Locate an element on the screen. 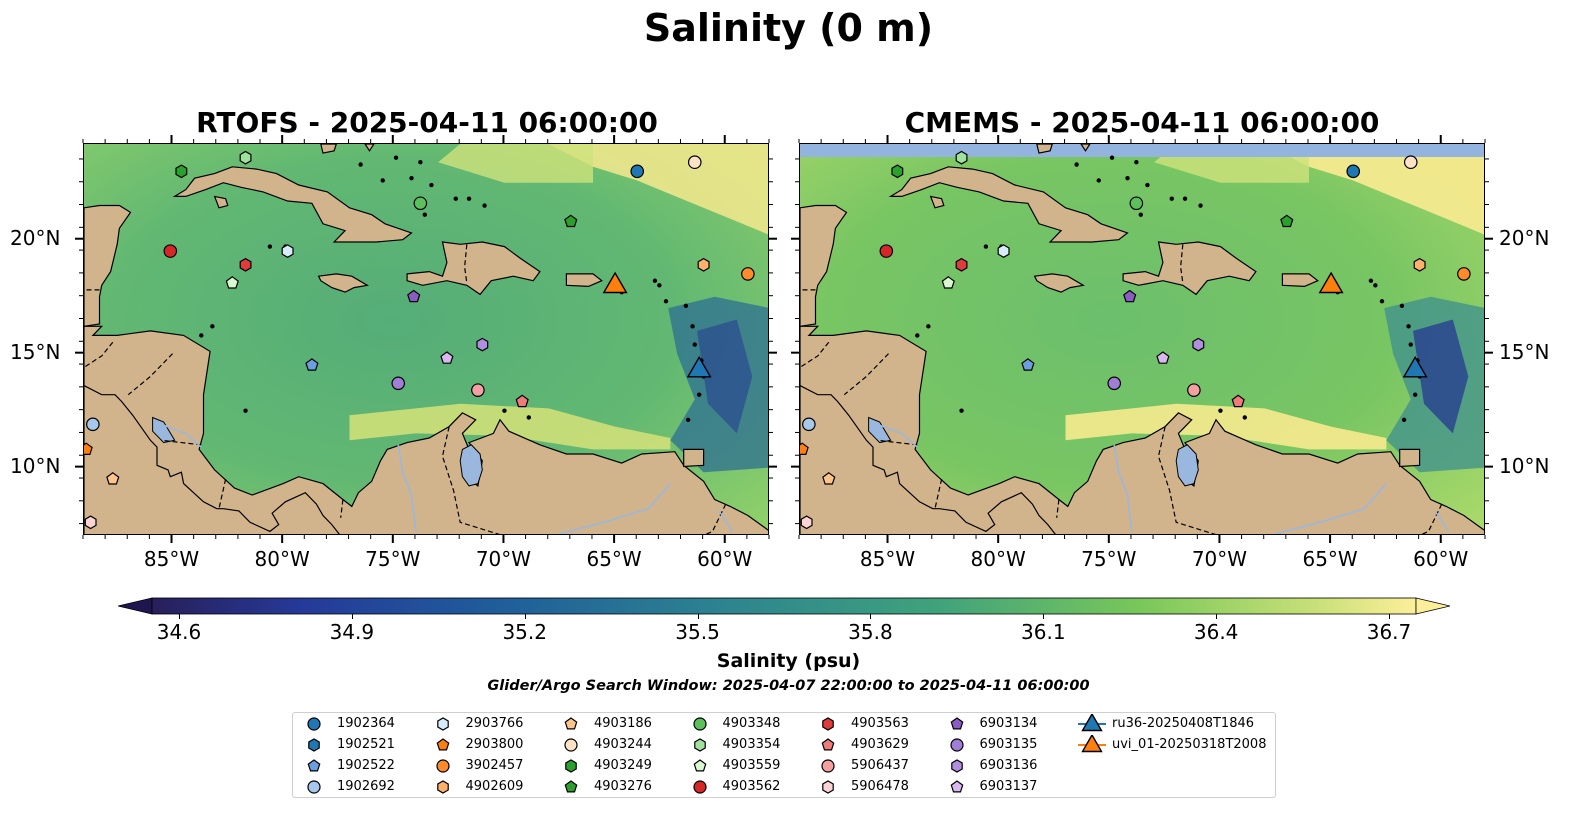 The image size is (1577, 827). colorbar-tick-label: 35.8 is located at coordinates (870, 632).